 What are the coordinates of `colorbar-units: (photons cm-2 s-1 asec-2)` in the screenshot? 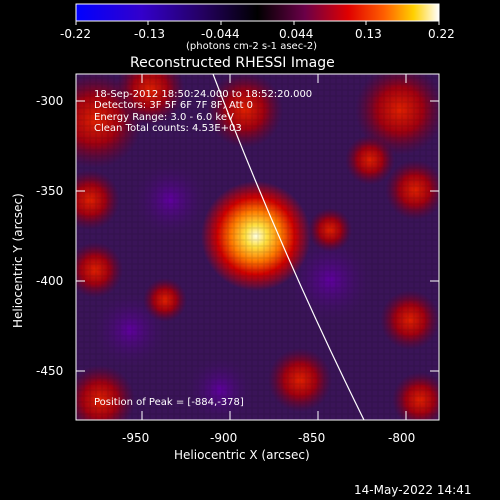 It's located at (252, 46).